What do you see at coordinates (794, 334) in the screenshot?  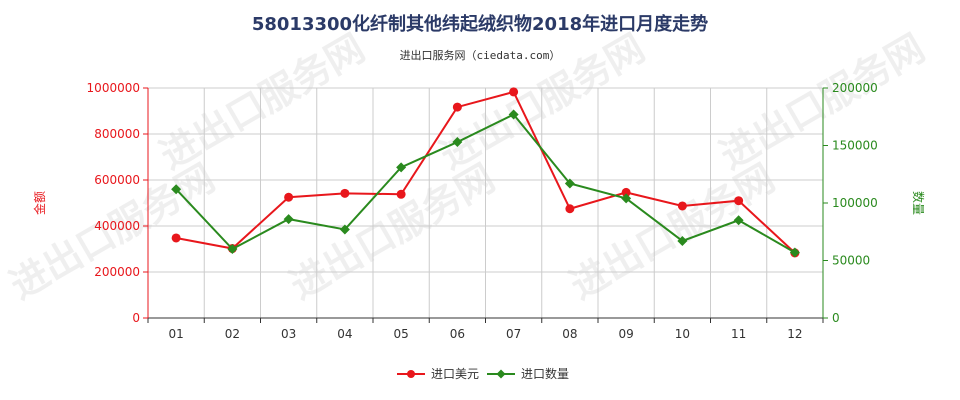 I see `x-tick-label: 12` at bounding box center [794, 334].